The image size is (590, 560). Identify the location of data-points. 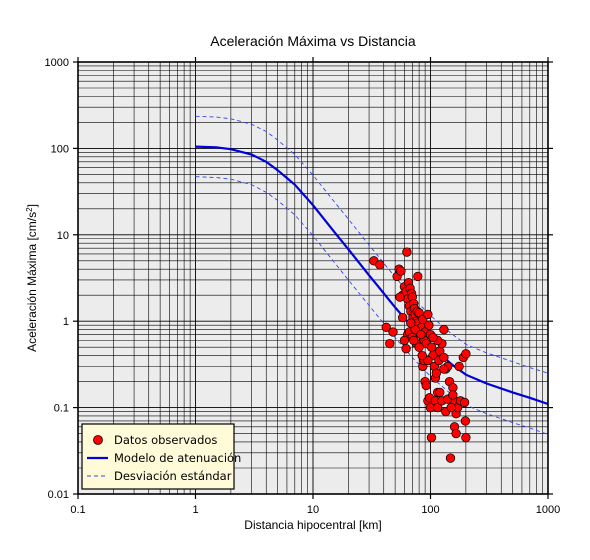
(420, 355).